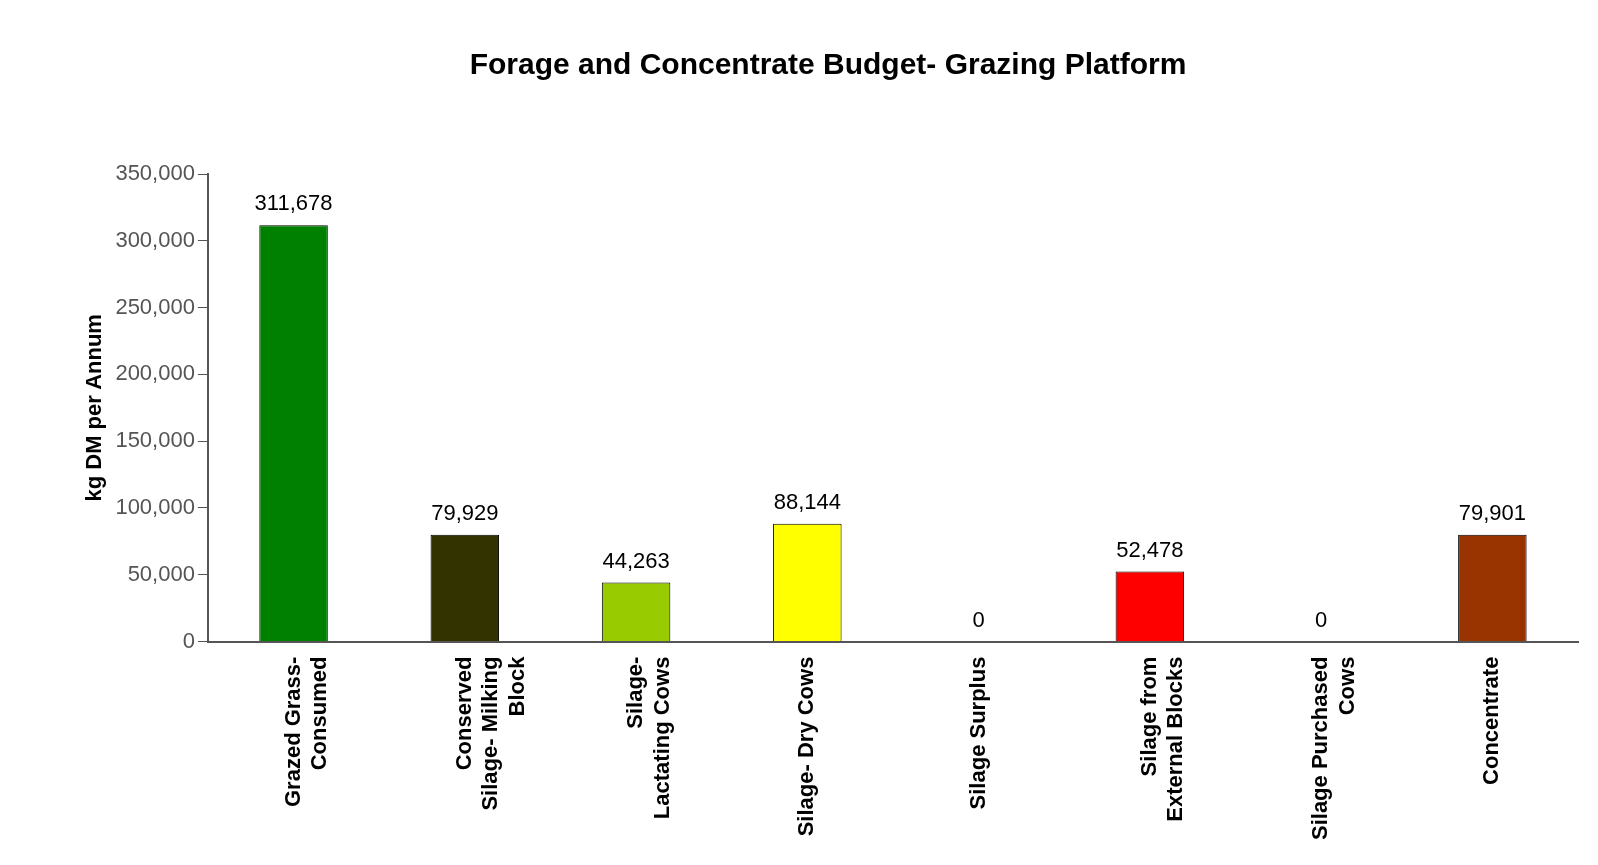  Describe the element at coordinates (293, 203) in the screenshot. I see `data-label: 311,678` at that location.